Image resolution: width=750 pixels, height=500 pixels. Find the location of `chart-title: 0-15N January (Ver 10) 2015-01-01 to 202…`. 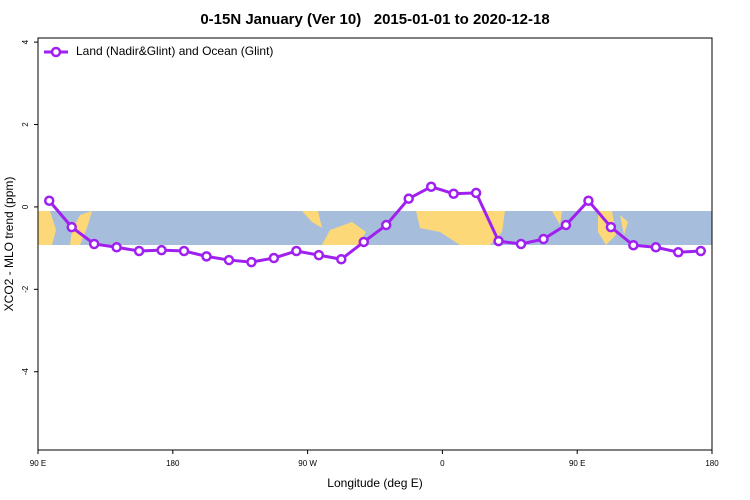

chart-title: 0-15N January (Ver 10) 2015-01-01 to 202… is located at coordinates (374, 19).